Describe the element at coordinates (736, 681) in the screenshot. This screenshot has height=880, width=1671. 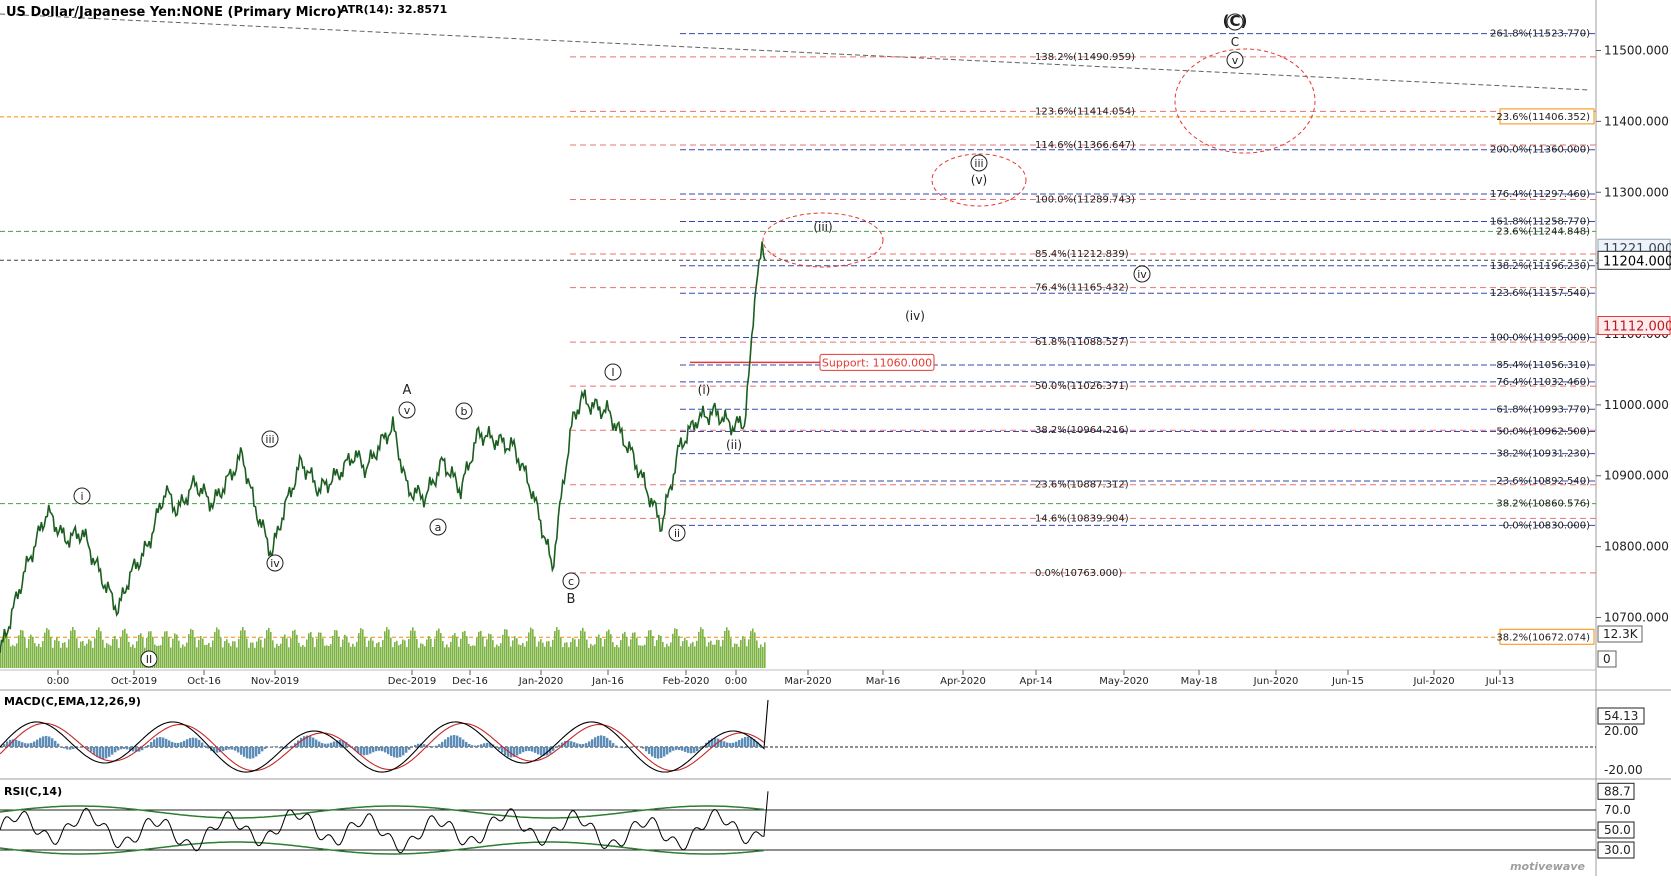
I see `x-tick-label: 0:00` at that location.